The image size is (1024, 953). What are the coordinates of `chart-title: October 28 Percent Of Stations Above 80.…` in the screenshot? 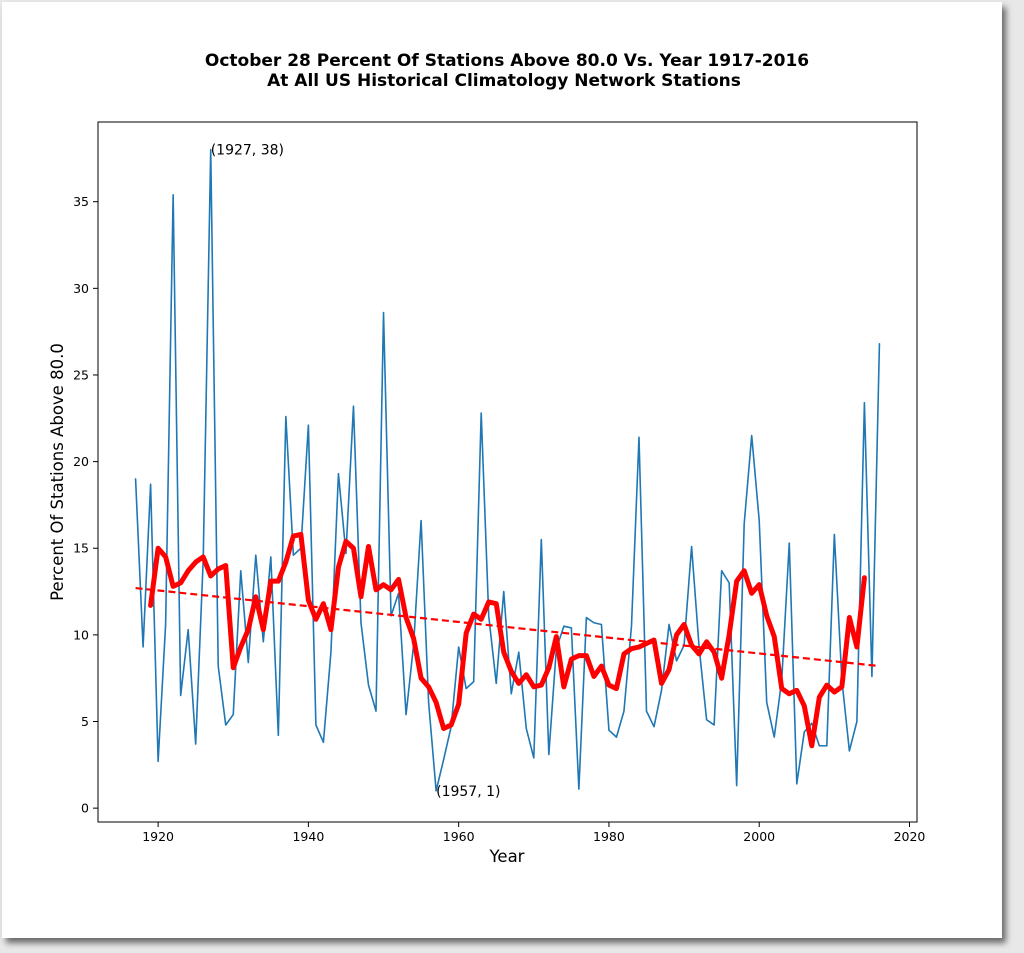 It's located at (507, 61).